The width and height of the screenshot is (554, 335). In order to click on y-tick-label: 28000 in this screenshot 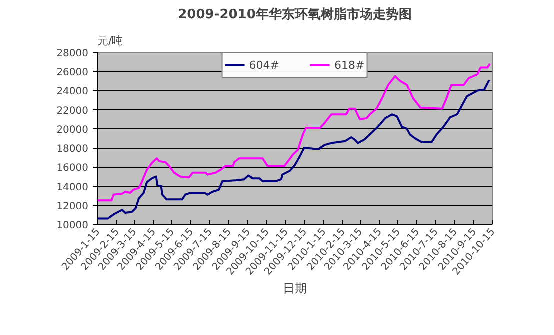, I will do `click(72, 54)`.